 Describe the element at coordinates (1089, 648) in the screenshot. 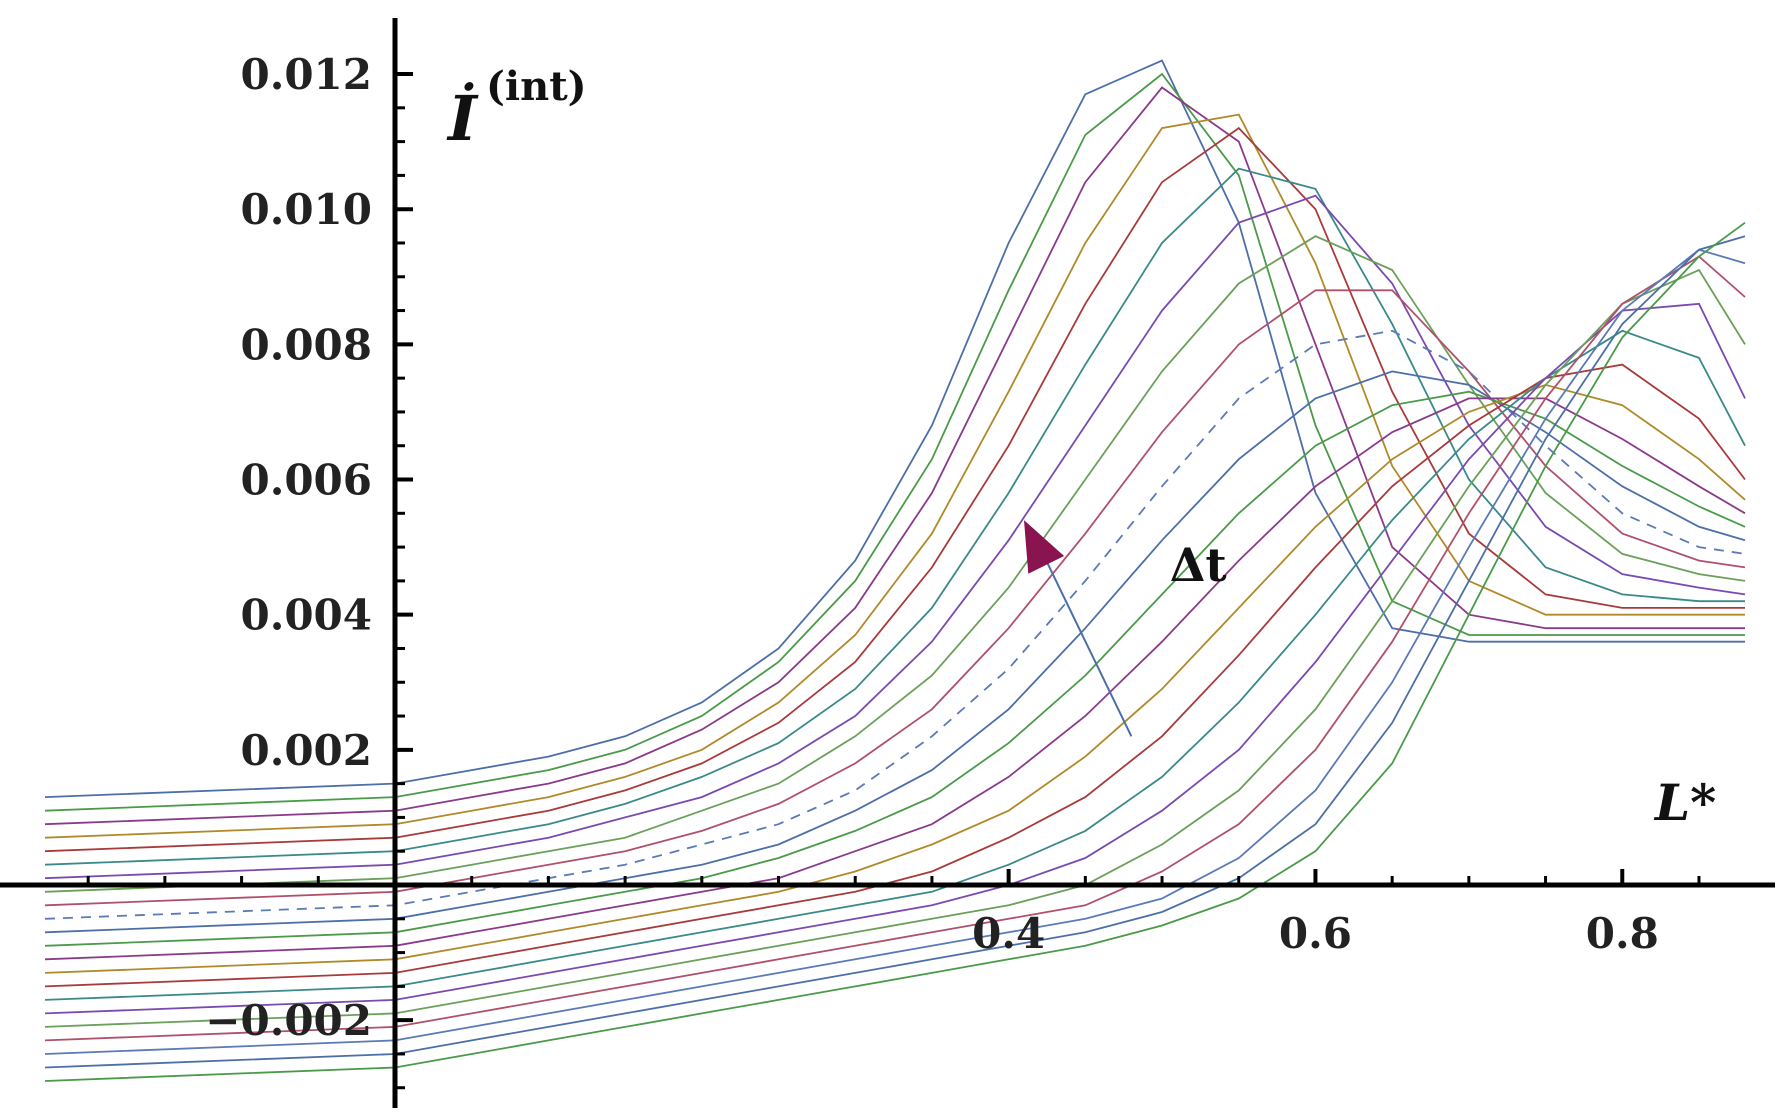

I see `delta-t-arrow-shaft` at that location.